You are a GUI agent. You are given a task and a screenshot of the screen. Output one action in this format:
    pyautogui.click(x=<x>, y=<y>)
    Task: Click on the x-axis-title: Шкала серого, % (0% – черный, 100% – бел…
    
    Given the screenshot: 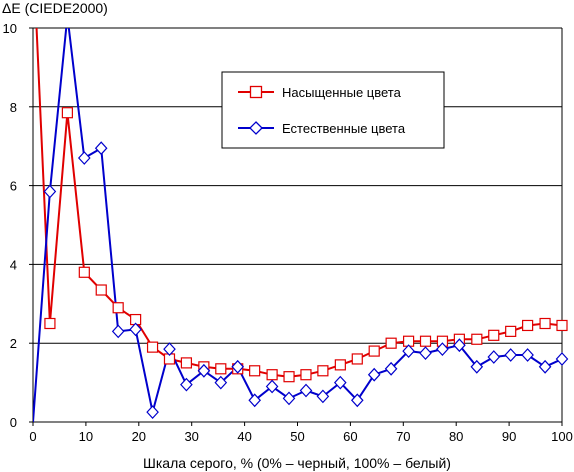 What is the action you would take?
    pyautogui.click(x=297, y=463)
    